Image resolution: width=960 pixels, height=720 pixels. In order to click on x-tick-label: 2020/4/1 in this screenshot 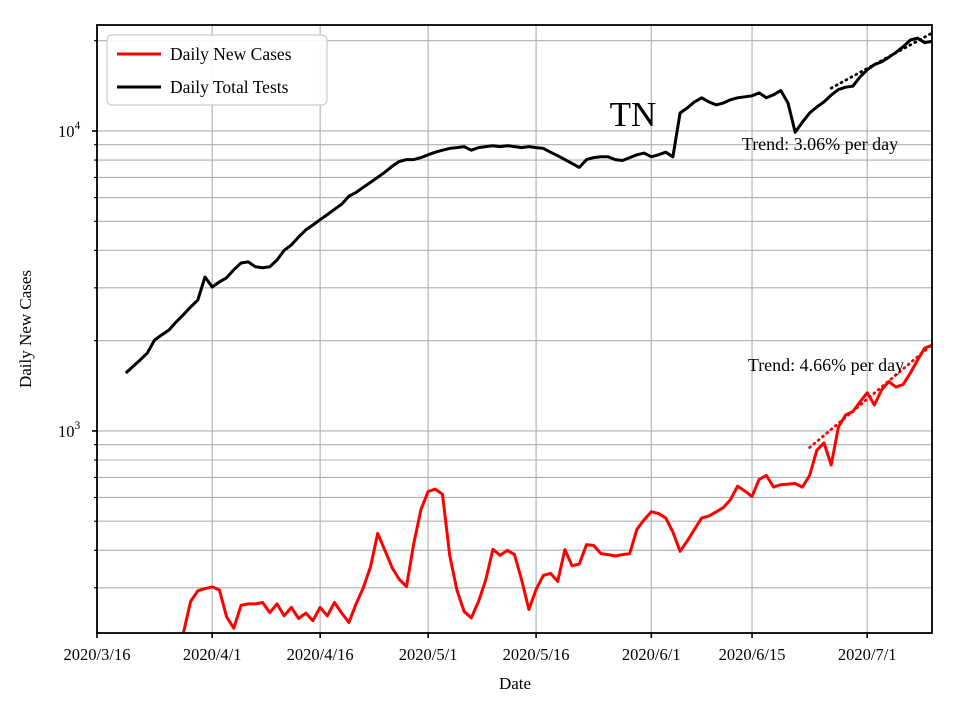, I will do `click(212, 654)`.